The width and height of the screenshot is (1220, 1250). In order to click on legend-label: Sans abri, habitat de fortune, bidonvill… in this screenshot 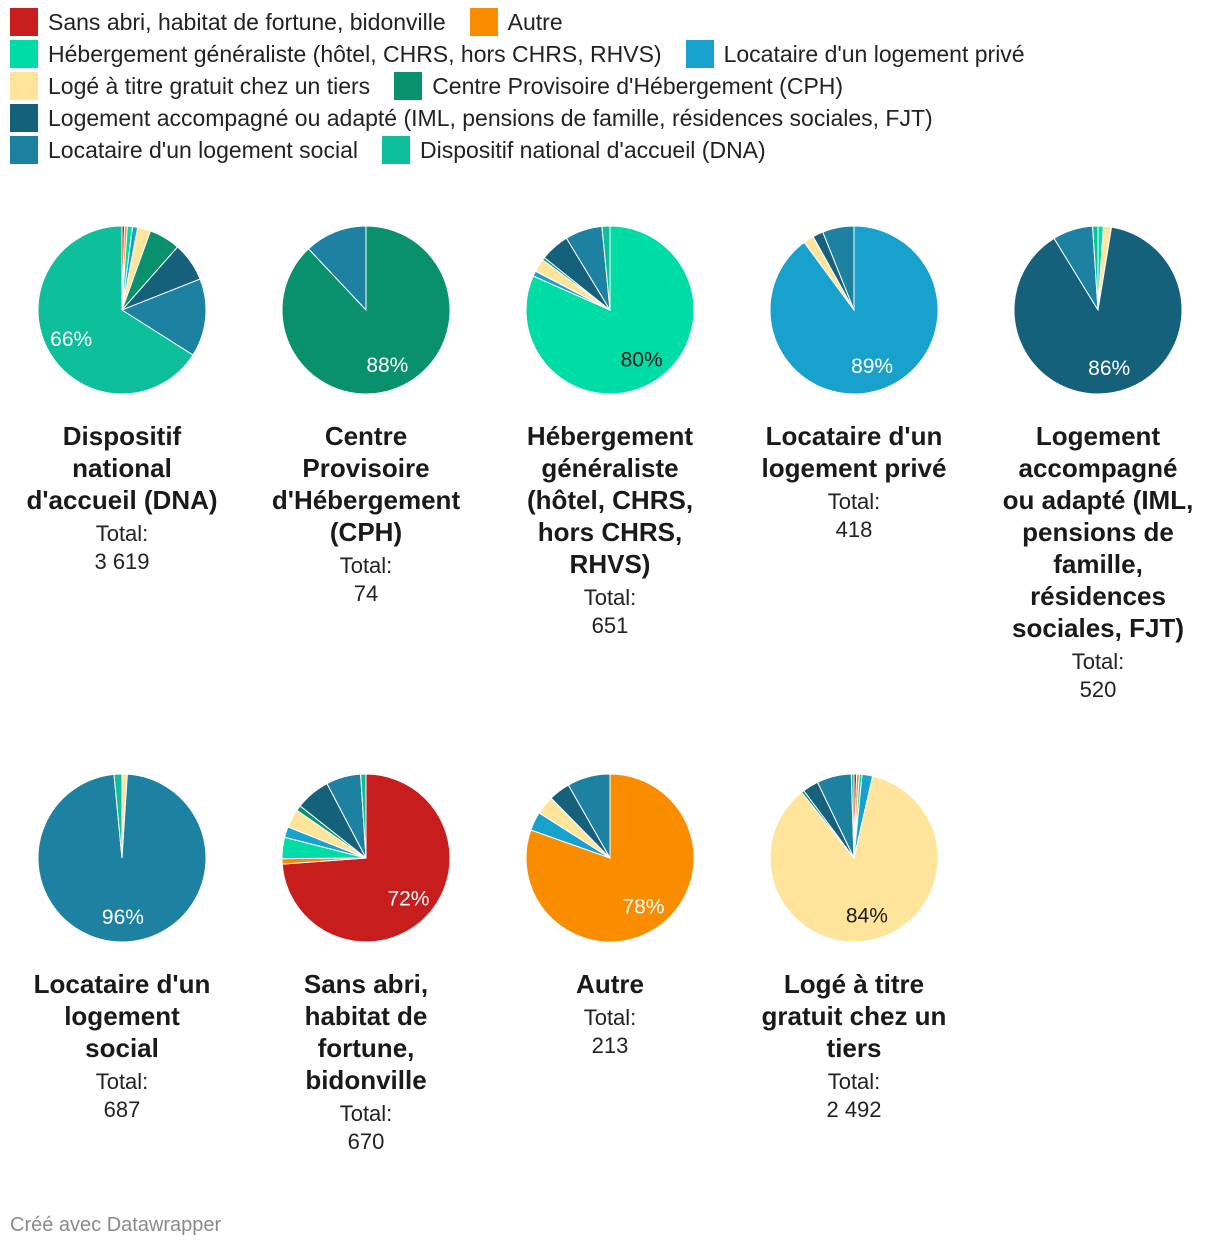, I will do `click(247, 21)`.